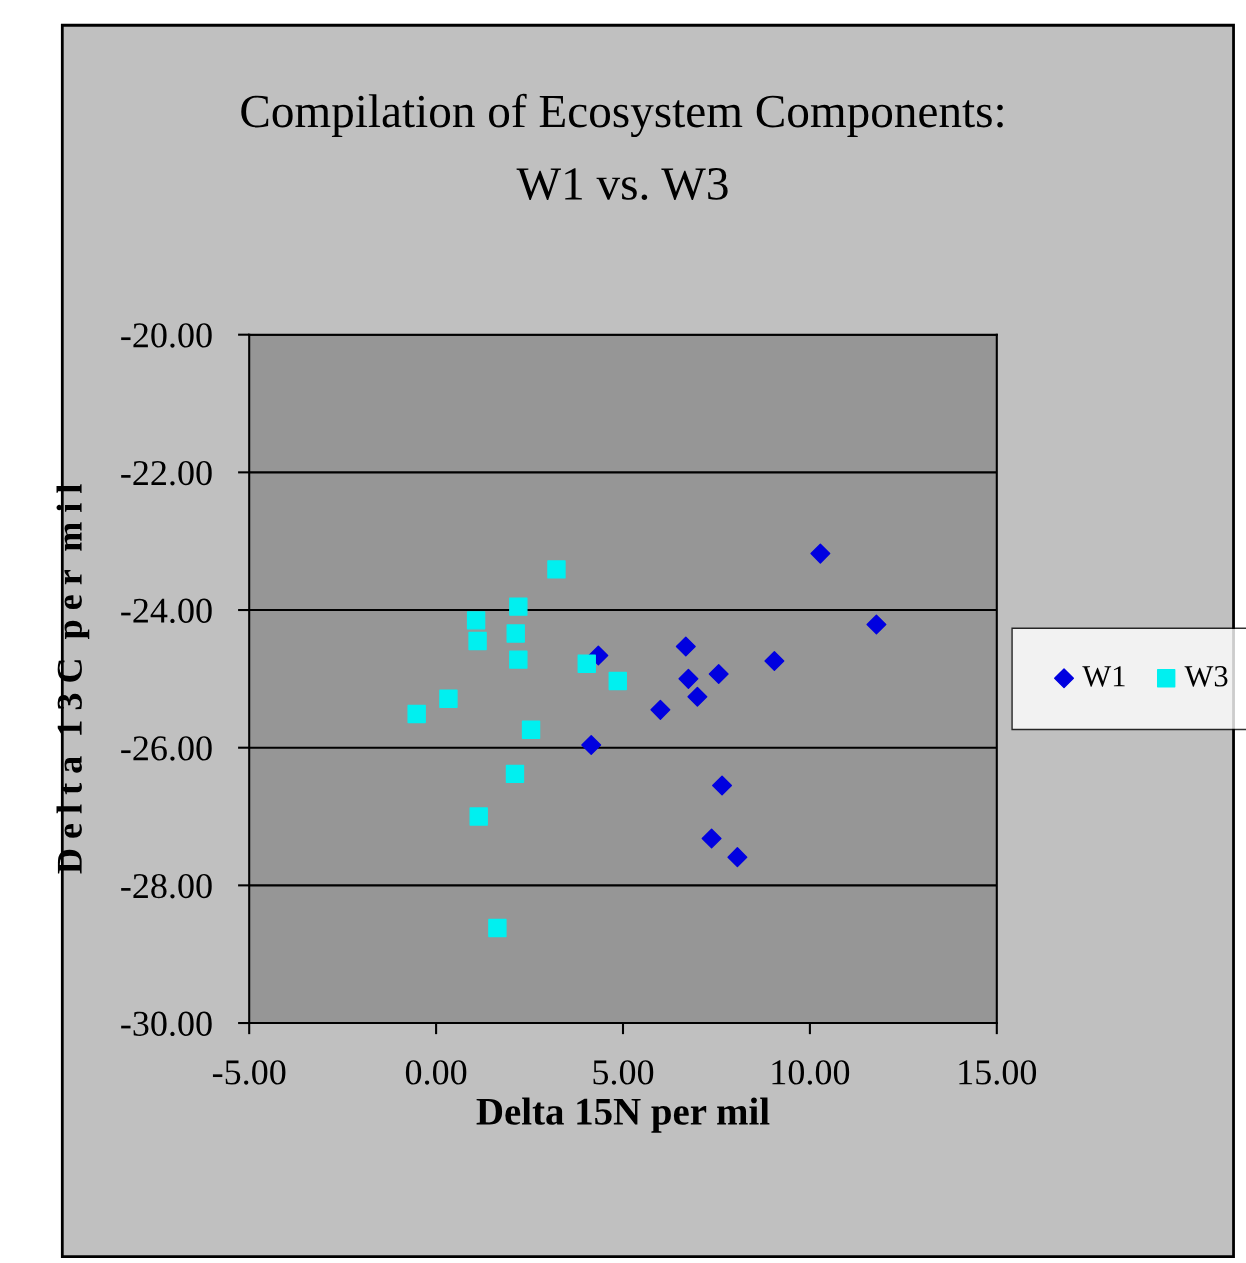 This screenshot has width=1246, height=1263. What do you see at coordinates (1206, 676) in the screenshot?
I see `legend-label: W3` at bounding box center [1206, 676].